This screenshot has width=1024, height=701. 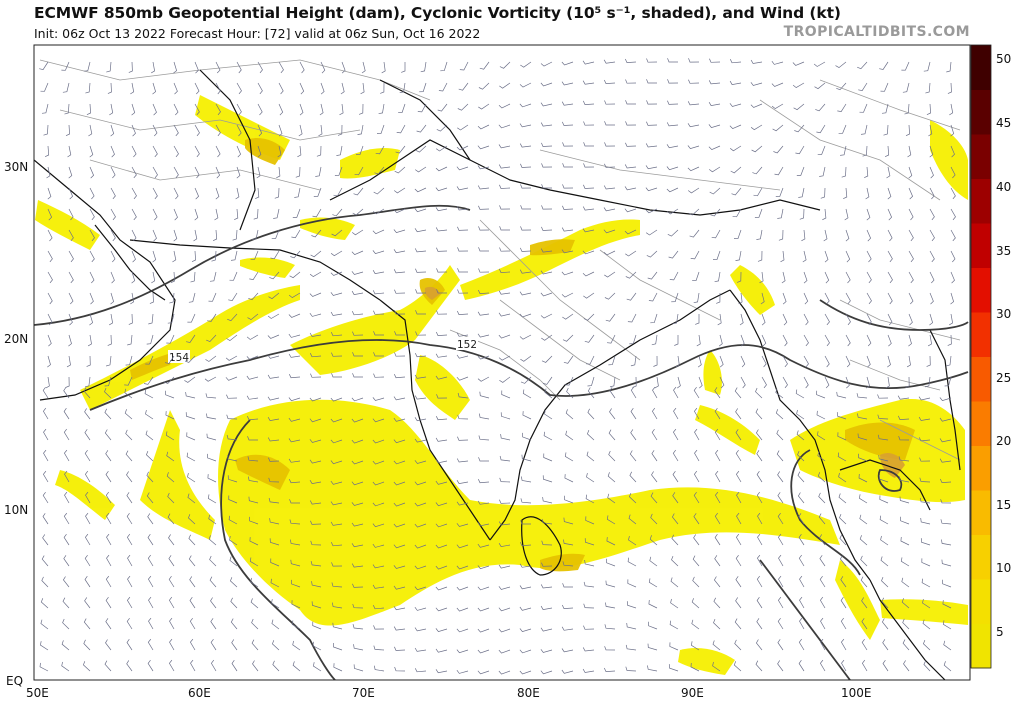 What do you see at coordinates (981, 156) in the screenshot?
I see `colorbar-segment` at bounding box center [981, 156].